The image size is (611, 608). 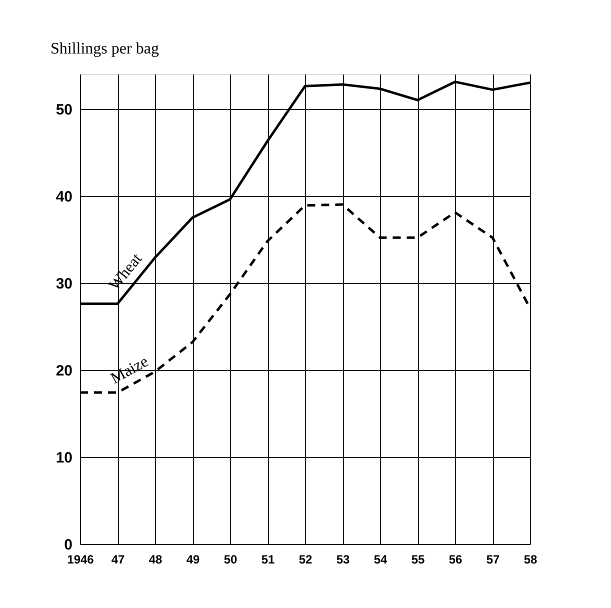 I want to click on y-tick-label: 0, so click(x=68, y=545).